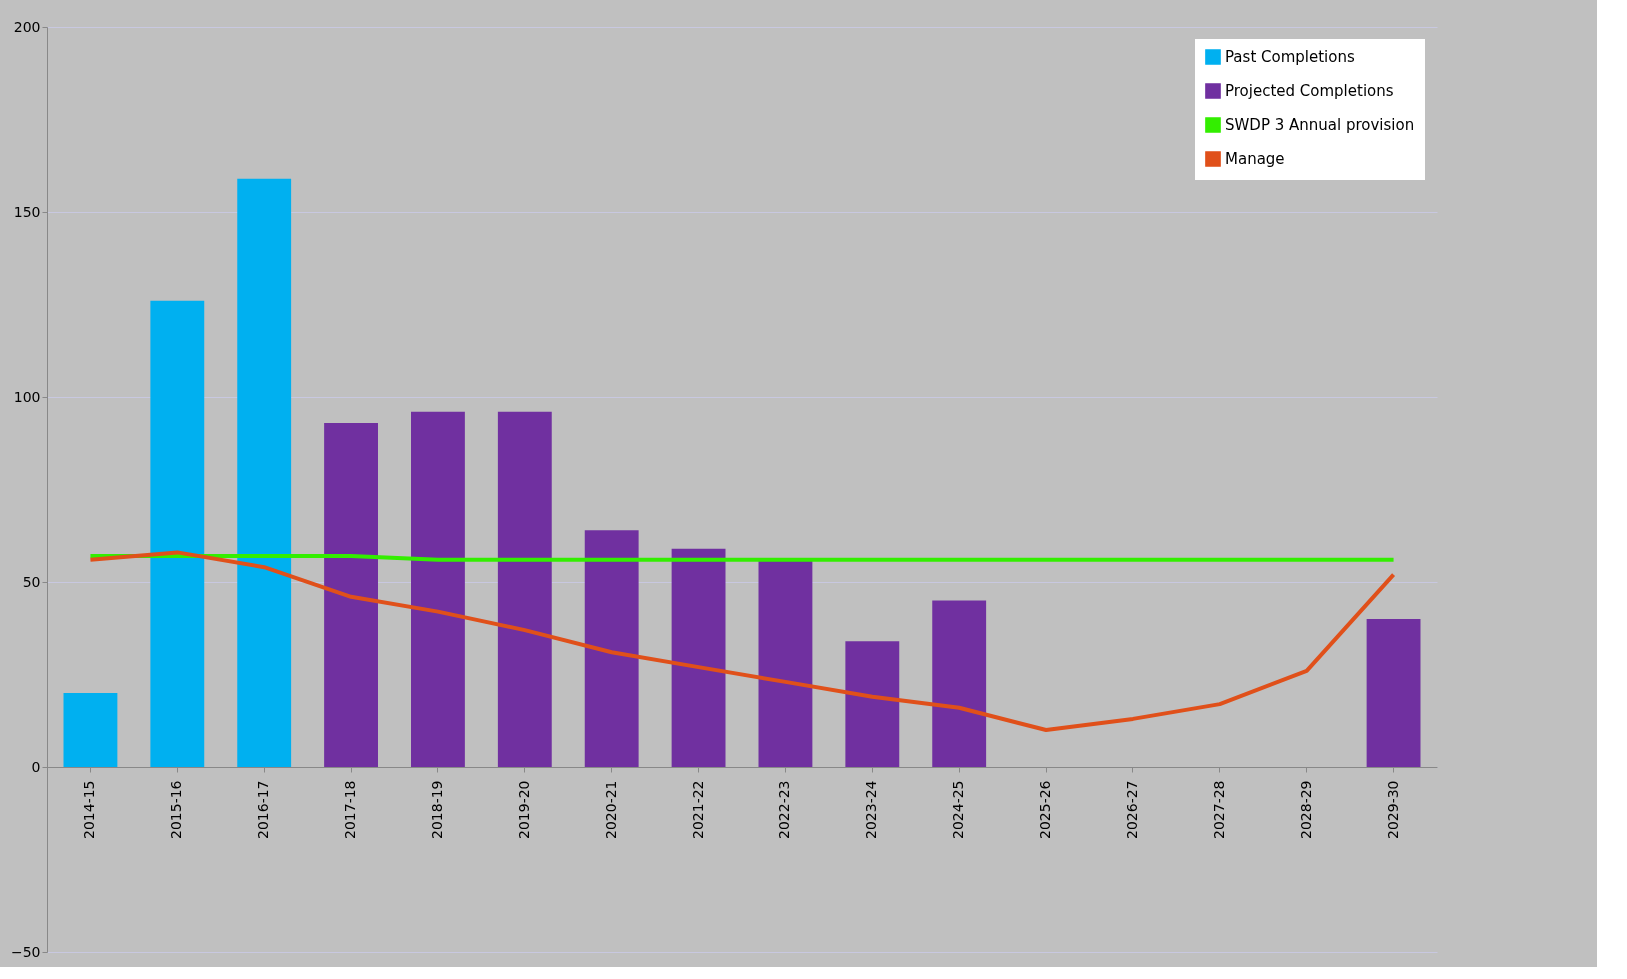  Describe the element at coordinates (1320, 125) in the screenshot. I see `legend-label: SWDP 3 Annual provision` at that location.